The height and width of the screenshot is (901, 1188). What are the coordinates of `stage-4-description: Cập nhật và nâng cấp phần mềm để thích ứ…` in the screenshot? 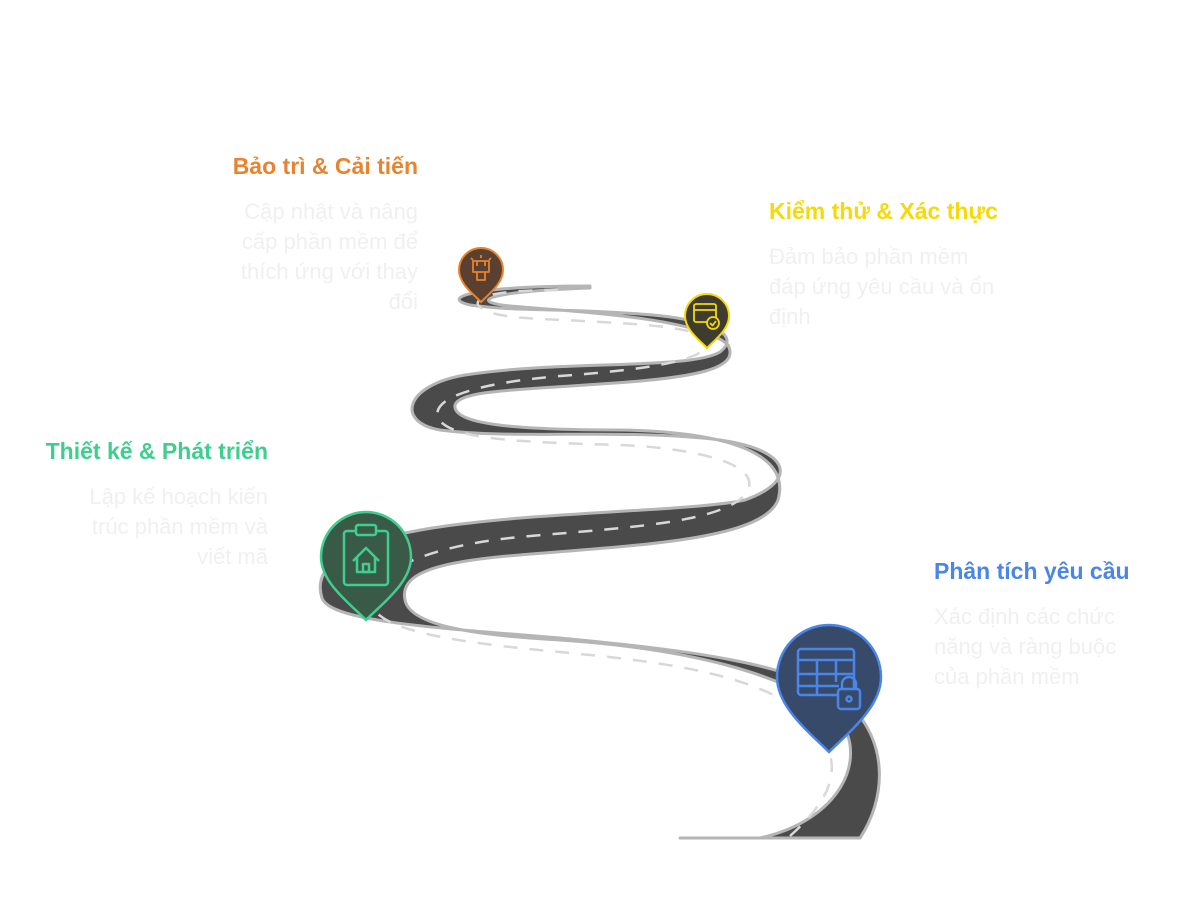 It's located at (329, 256).